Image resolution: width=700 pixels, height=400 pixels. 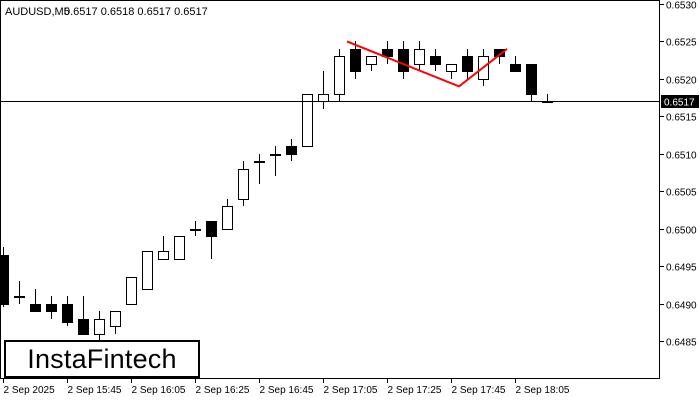 What do you see at coordinates (223, 390) in the screenshot?
I see `x-tick-label: 2 Sep 16:25` at bounding box center [223, 390].